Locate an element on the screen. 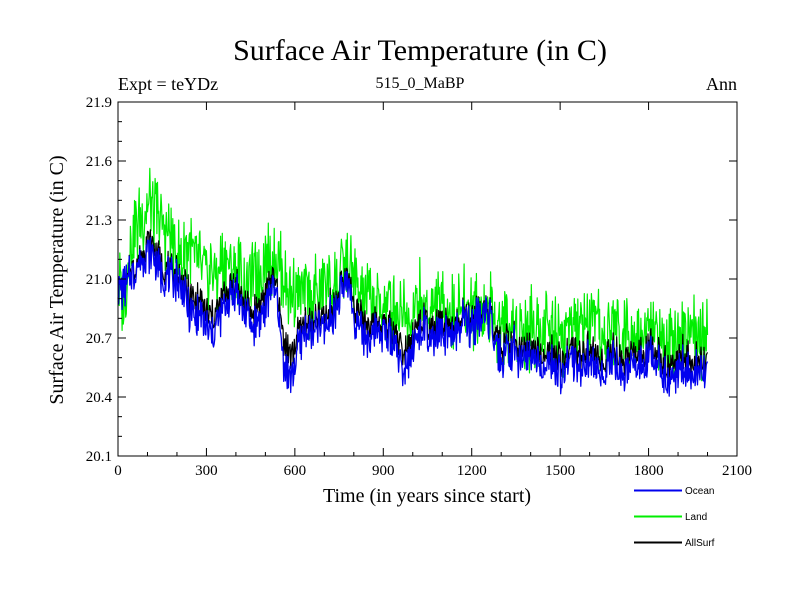 The height and width of the screenshot is (600, 800). x-tick-label: 0 is located at coordinates (118, 471).